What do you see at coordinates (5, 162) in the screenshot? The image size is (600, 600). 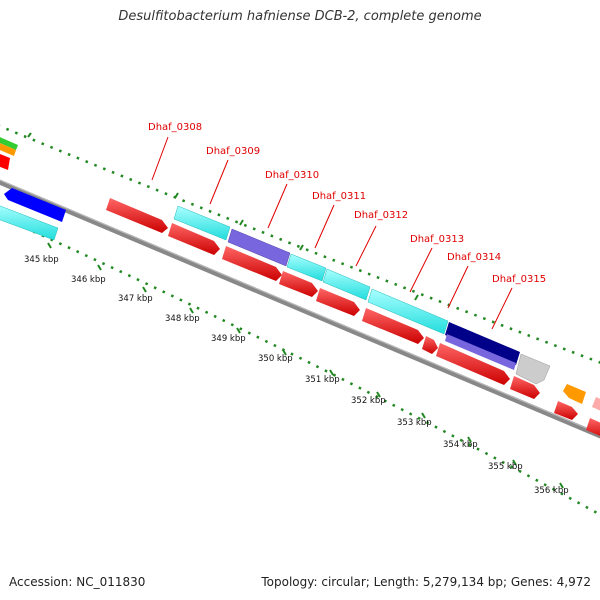 I see `gene-red-partial-left` at bounding box center [5, 162].